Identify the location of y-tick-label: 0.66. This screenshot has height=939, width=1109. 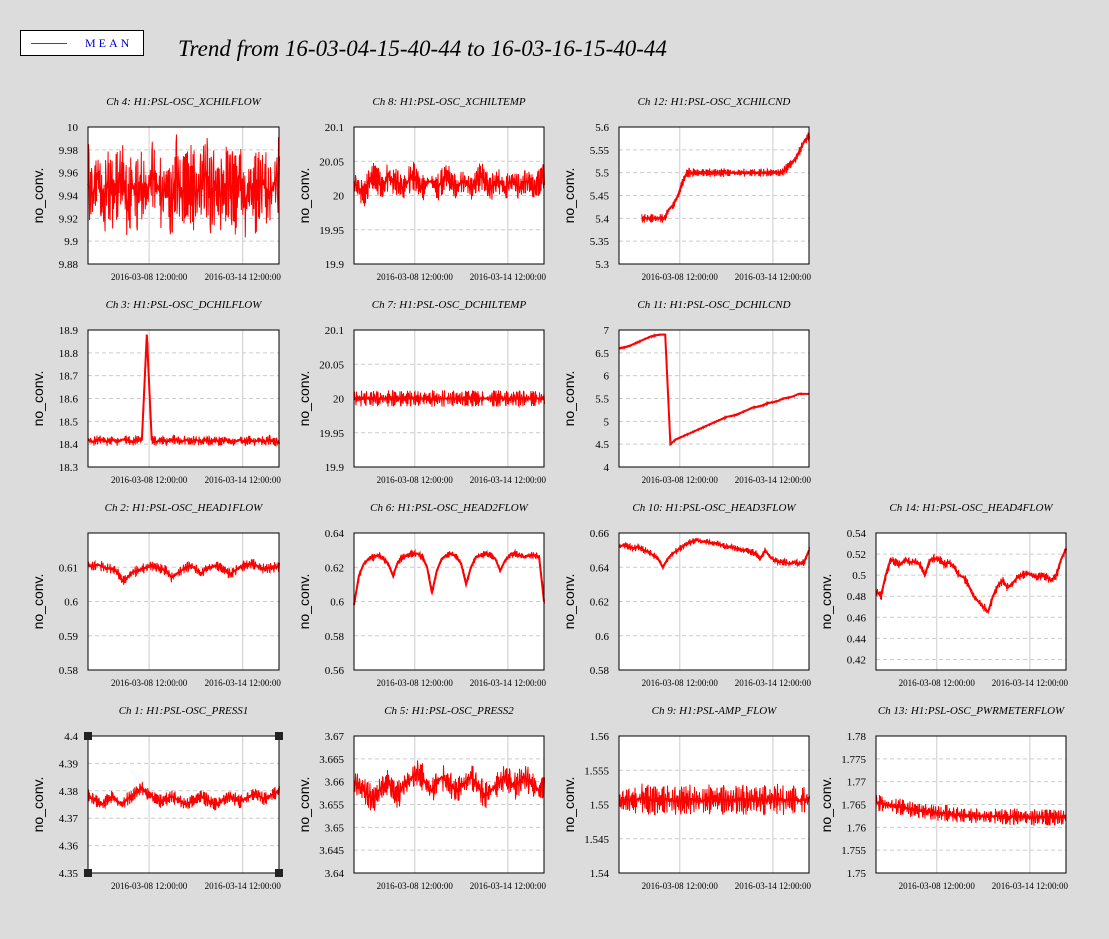
(600, 534).